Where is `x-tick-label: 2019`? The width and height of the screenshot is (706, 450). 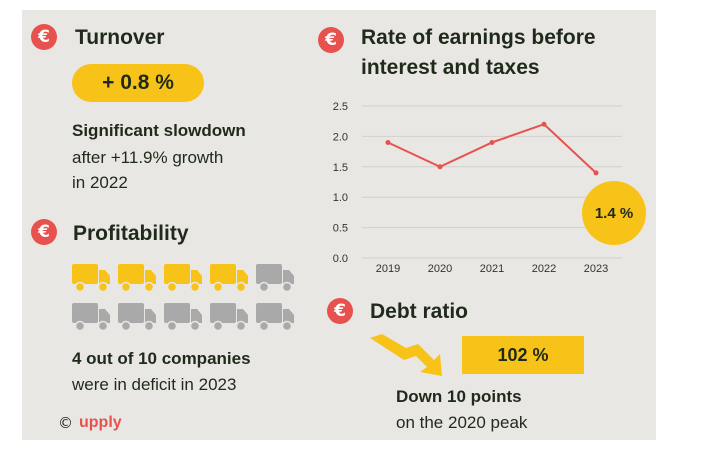 x-tick-label: 2019 is located at coordinates (388, 269).